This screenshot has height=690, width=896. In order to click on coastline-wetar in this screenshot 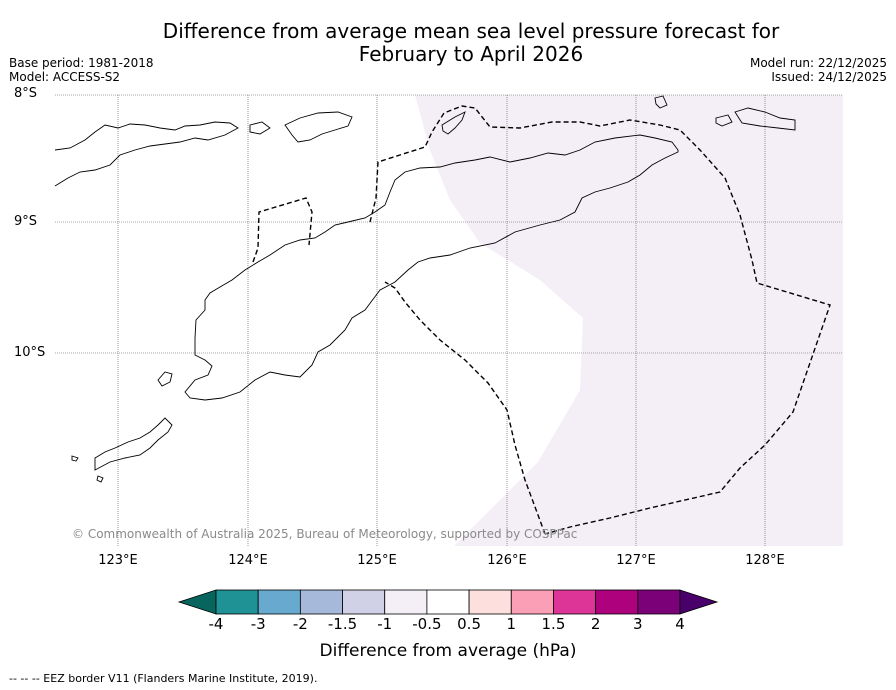, I will do `click(765, 119)`.